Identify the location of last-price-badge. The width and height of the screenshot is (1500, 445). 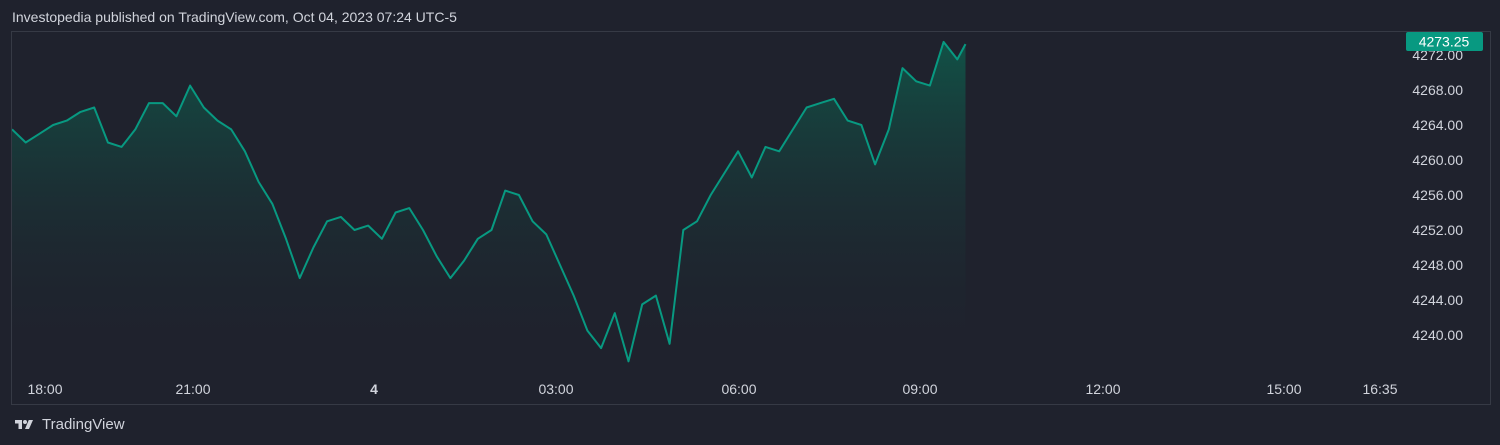
(1444, 41).